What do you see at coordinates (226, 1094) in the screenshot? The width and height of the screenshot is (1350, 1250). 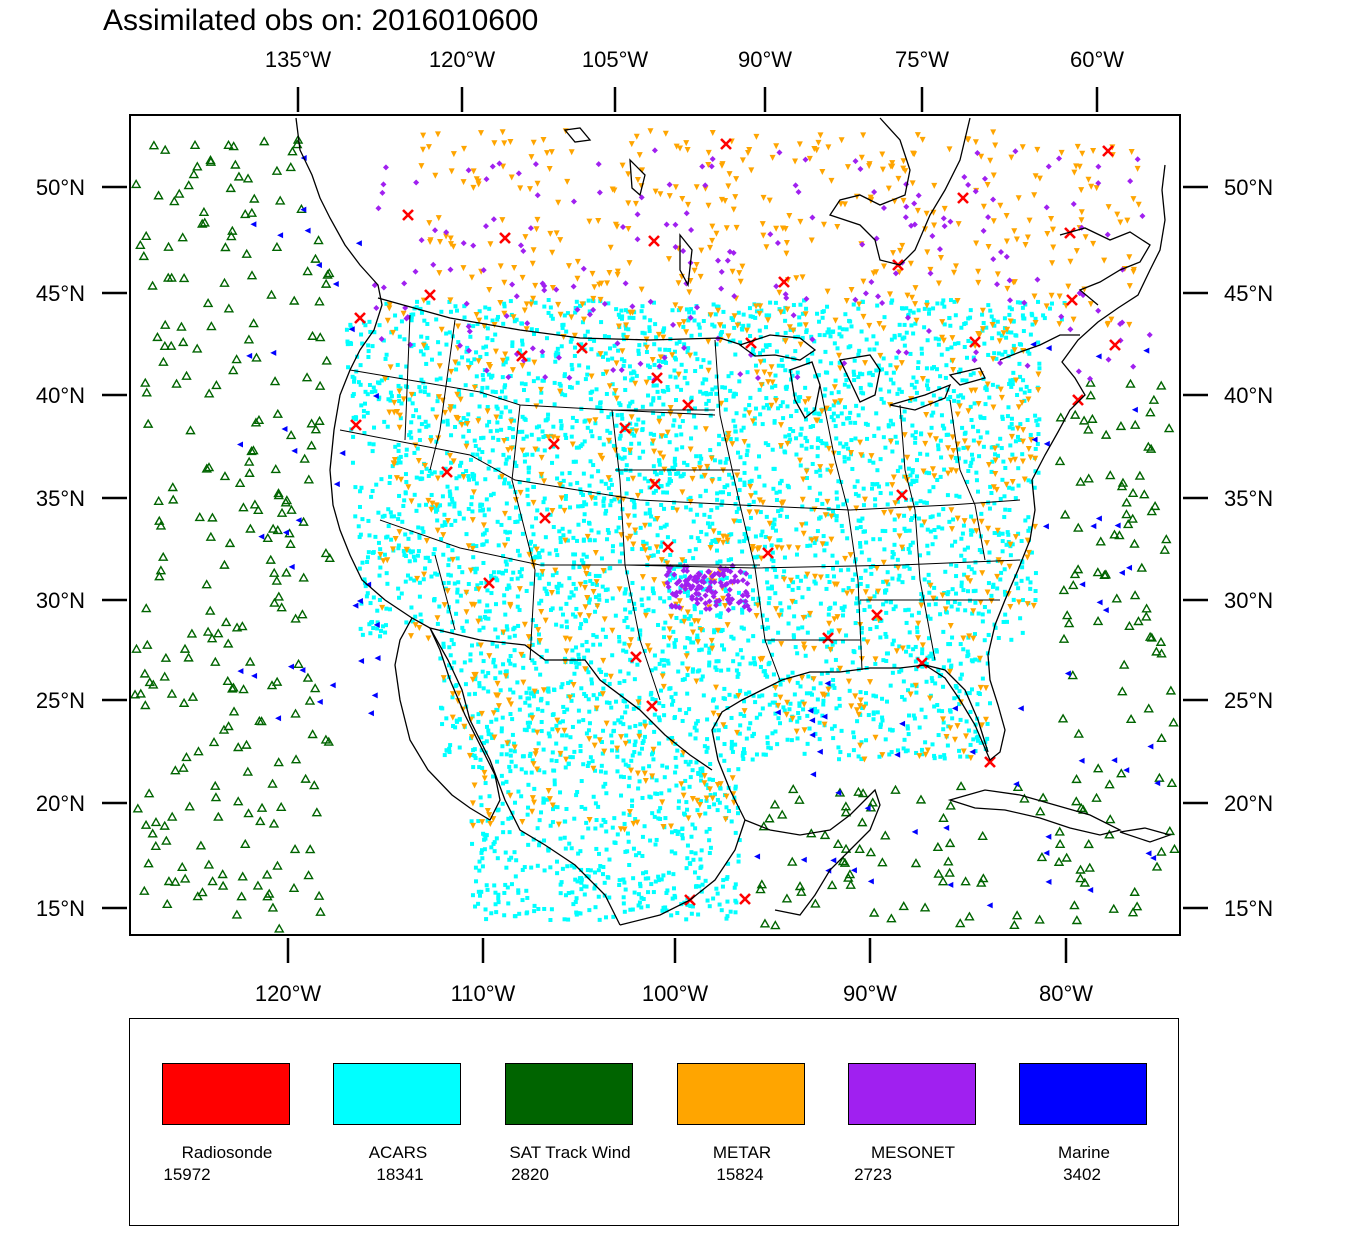 I see `x-icon` at bounding box center [226, 1094].